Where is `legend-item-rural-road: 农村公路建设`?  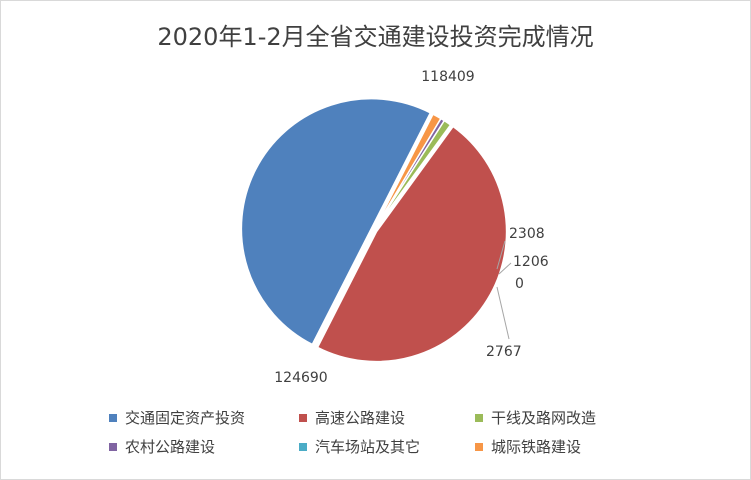 legend-item-rural-road: 农村公路建设 is located at coordinates (204, 446).